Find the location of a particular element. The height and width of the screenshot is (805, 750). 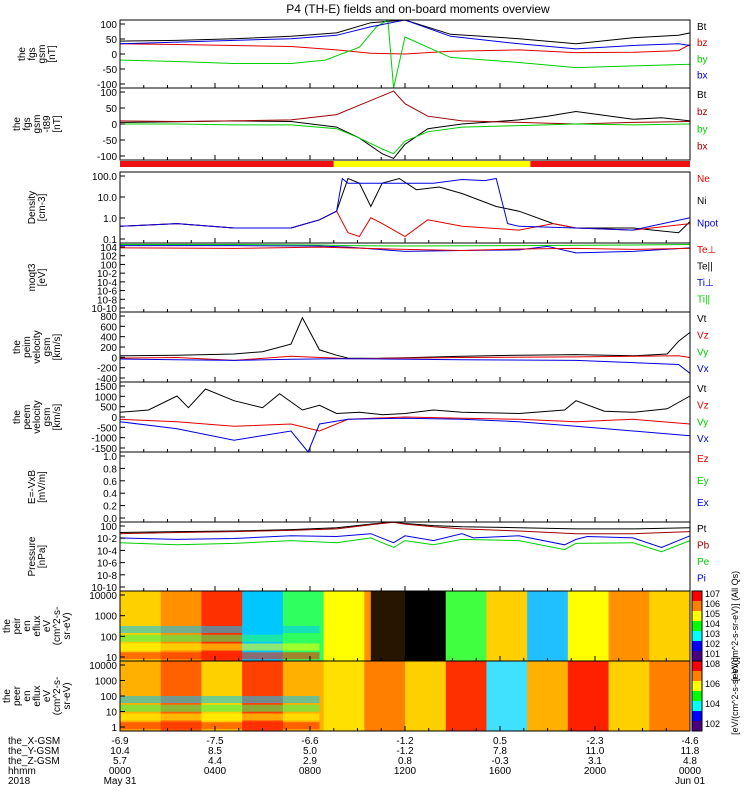

y-tick-label: 104 is located at coordinates (108, 248).